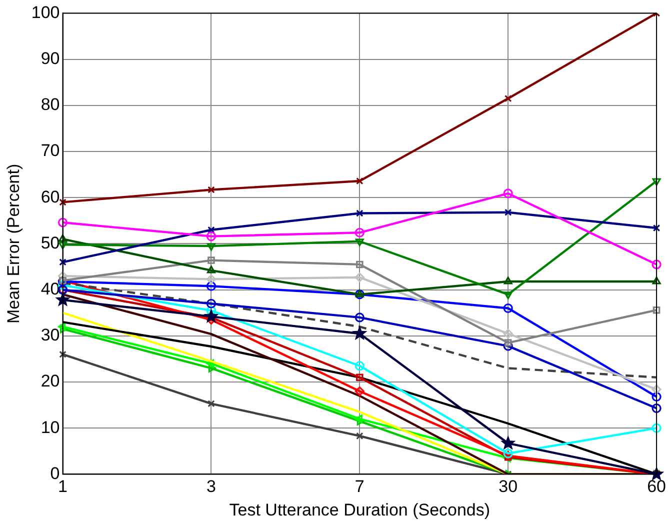 The height and width of the screenshot is (521, 669). Describe the element at coordinates (50, 427) in the screenshot. I see `y-tick-label: 10` at that location.